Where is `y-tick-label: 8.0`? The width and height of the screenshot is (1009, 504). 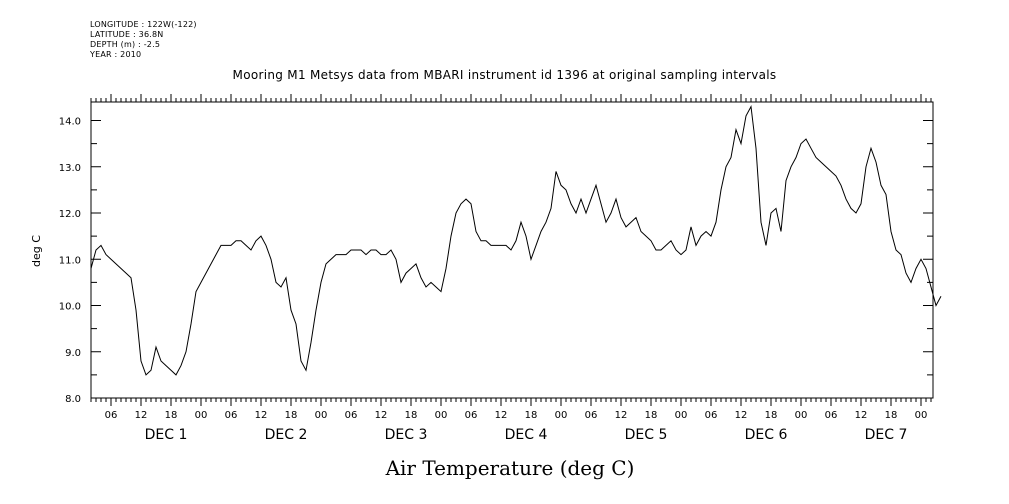 y-tick-label: 8.0 is located at coordinates (73, 399).